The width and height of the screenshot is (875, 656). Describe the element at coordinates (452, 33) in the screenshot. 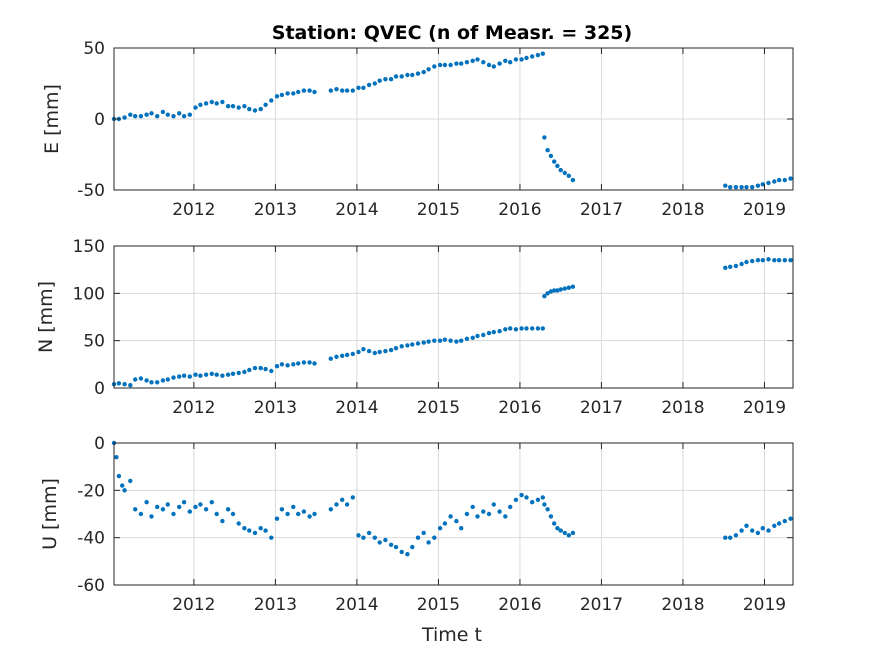

I see `chart-title: Station: QVEC (n of Measr. = 325)` at that location.